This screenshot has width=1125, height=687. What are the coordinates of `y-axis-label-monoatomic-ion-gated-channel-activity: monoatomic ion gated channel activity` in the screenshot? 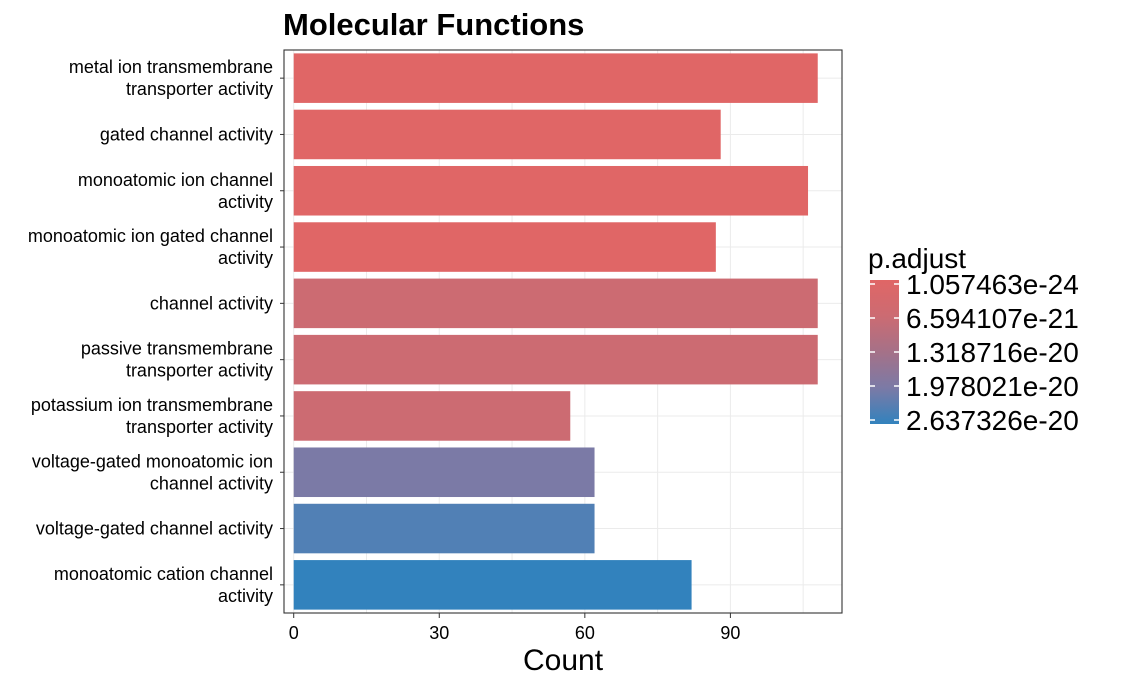 It's located at (150, 247).